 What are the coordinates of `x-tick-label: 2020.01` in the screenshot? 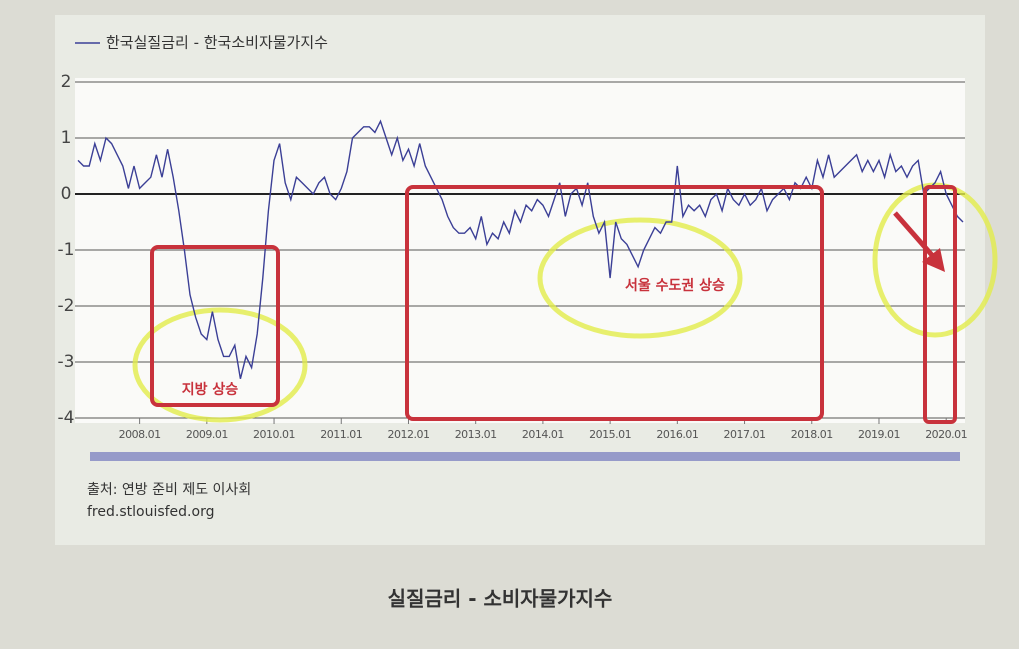 It's located at (946, 434).